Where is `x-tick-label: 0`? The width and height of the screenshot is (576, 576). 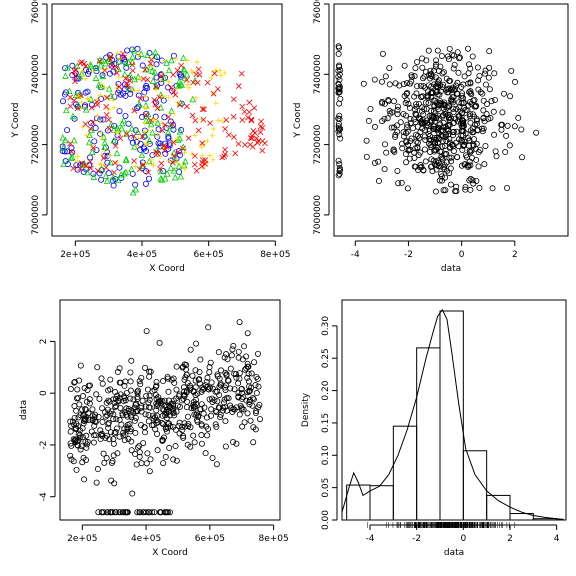 x-tick-label: 0 is located at coordinates (462, 255).